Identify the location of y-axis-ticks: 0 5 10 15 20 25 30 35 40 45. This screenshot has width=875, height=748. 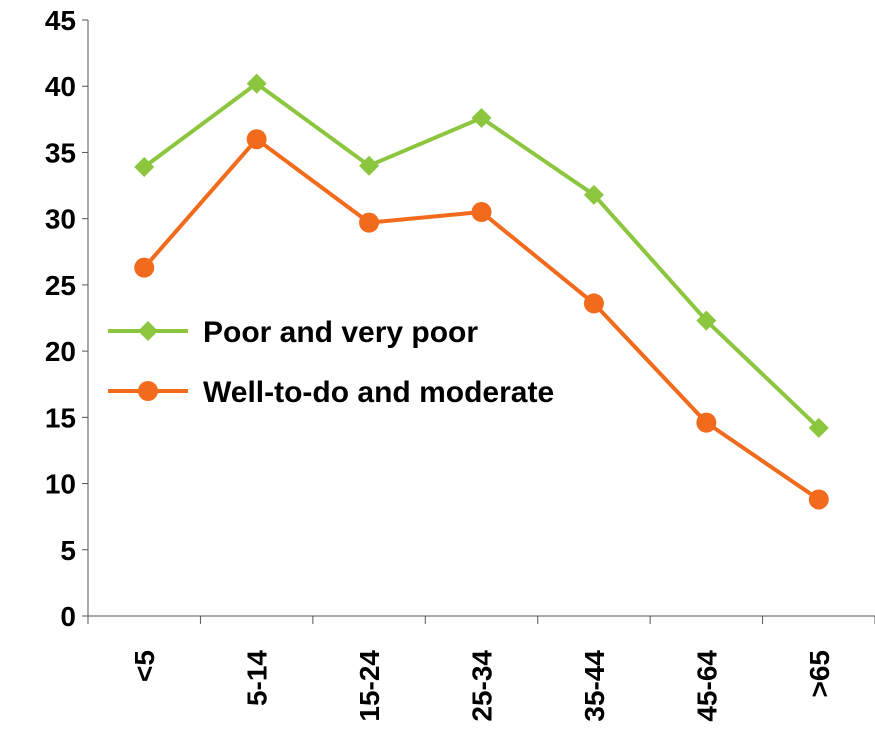
(66, 318).